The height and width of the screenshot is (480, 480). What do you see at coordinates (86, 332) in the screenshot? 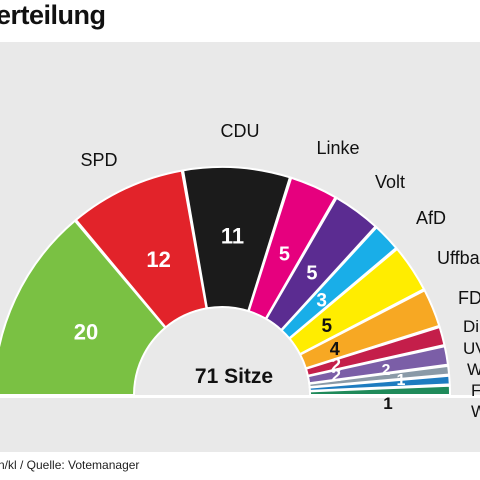
I see `value-label: 20` at bounding box center [86, 332].